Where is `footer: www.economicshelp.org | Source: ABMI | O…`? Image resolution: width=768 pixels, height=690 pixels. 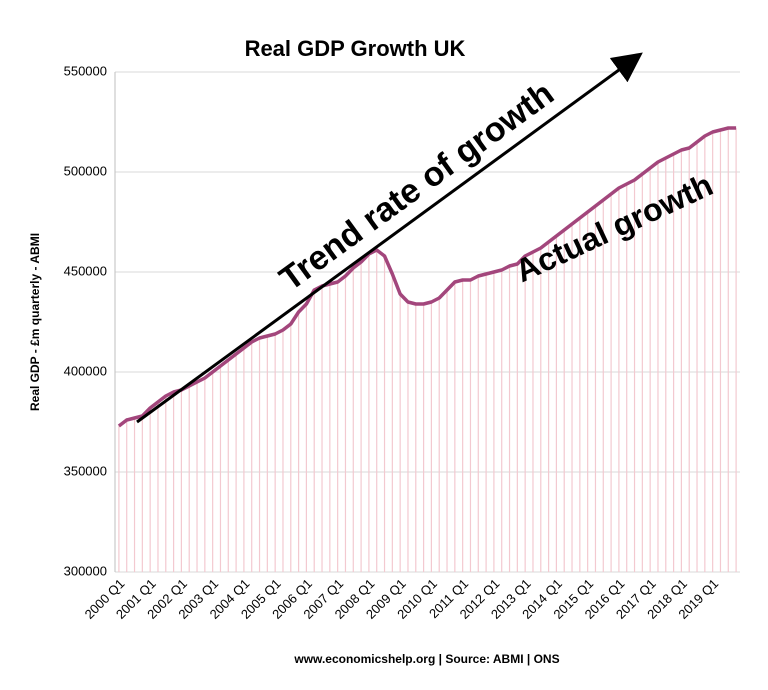
footer: www.economicshelp.org | Source: ABMI | O… is located at coordinates (426, 659).